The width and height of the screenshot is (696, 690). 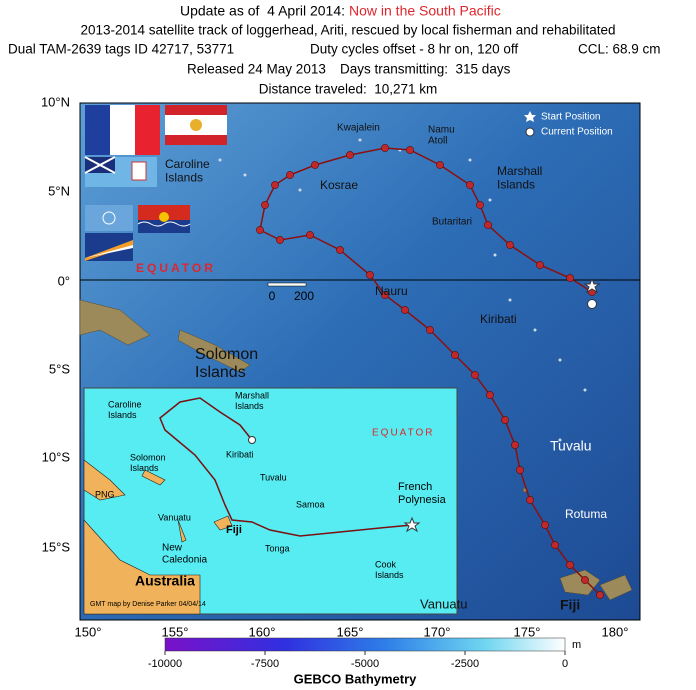 What do you see at coordinates (252, 440) in the screenshot?
I see `inset-current-marker` at bounding box center [252, 440].